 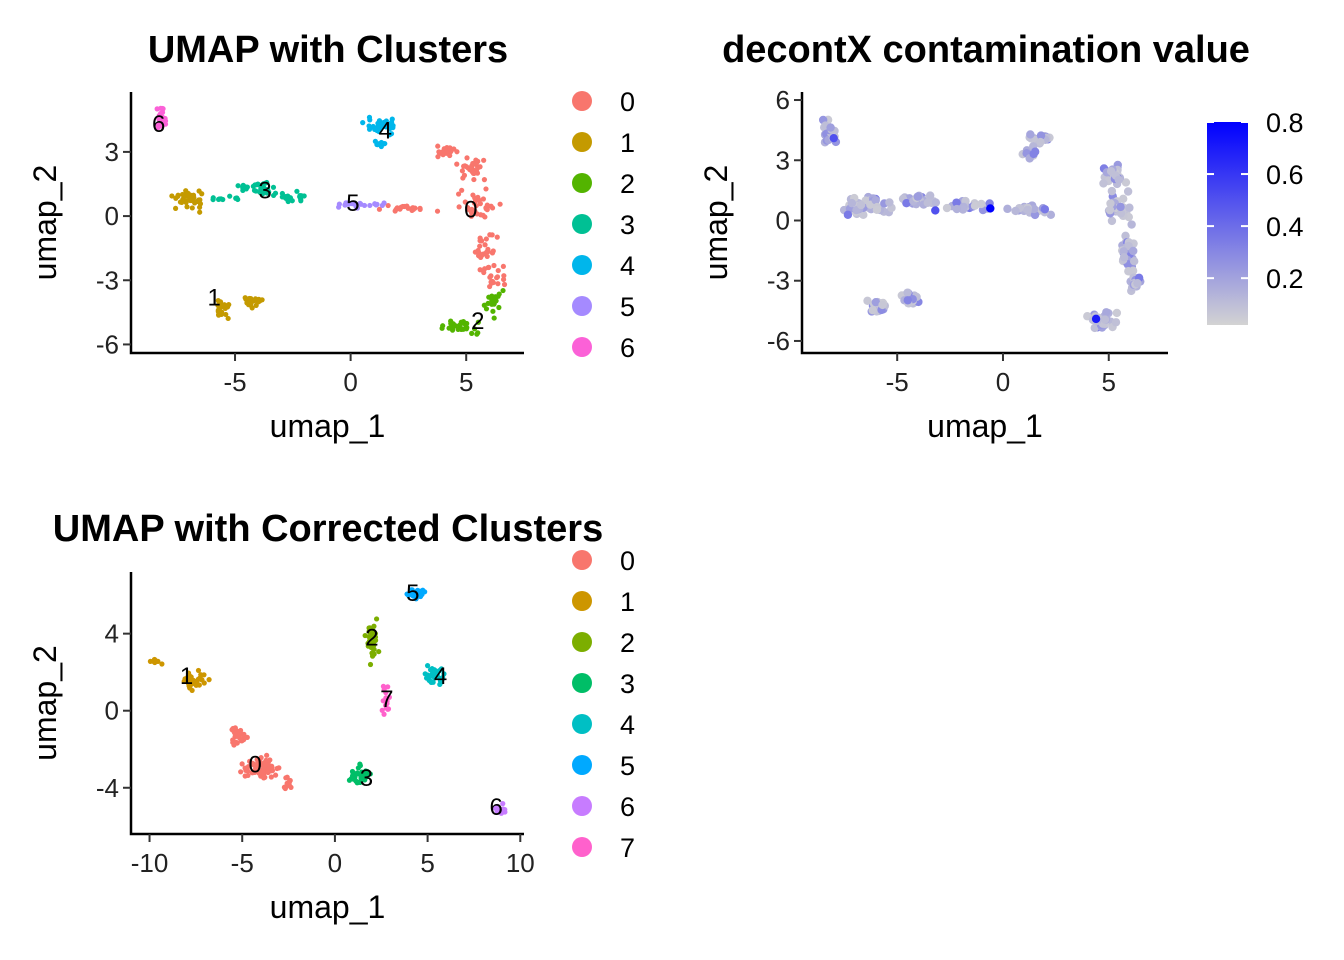 I want to click on legend: 0 1 2 3 4 5 6 7, so click(x=603, y=704).